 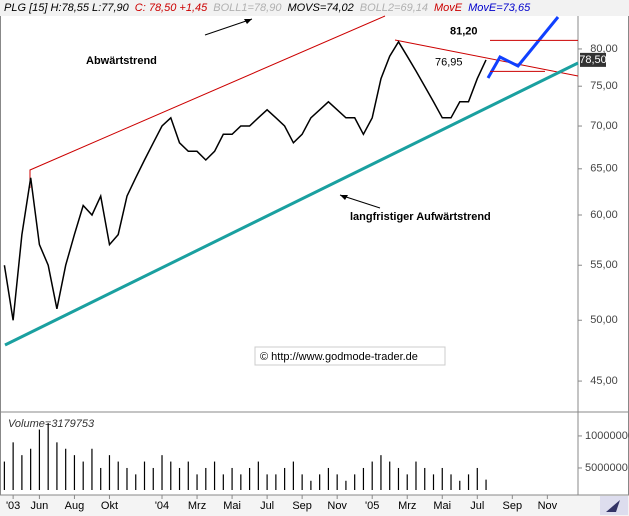 What do you see at coordinates (606, 468) in the screenshot?
I see `y-tick-label: 5000000` at bounding box center [606, 468].